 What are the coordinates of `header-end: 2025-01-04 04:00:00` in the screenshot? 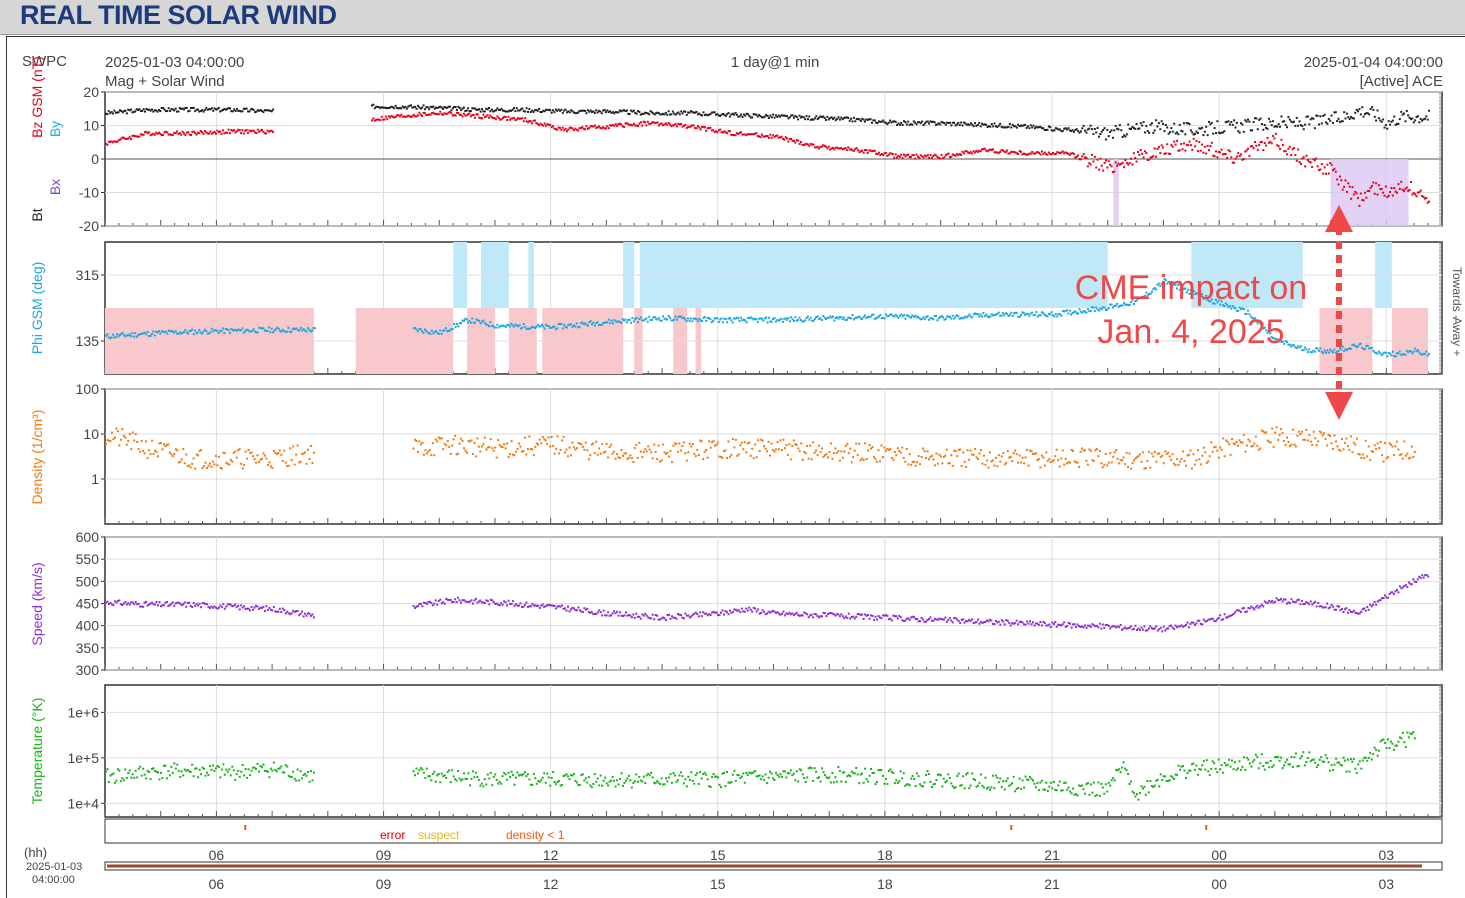 It's located at (1373, 62).